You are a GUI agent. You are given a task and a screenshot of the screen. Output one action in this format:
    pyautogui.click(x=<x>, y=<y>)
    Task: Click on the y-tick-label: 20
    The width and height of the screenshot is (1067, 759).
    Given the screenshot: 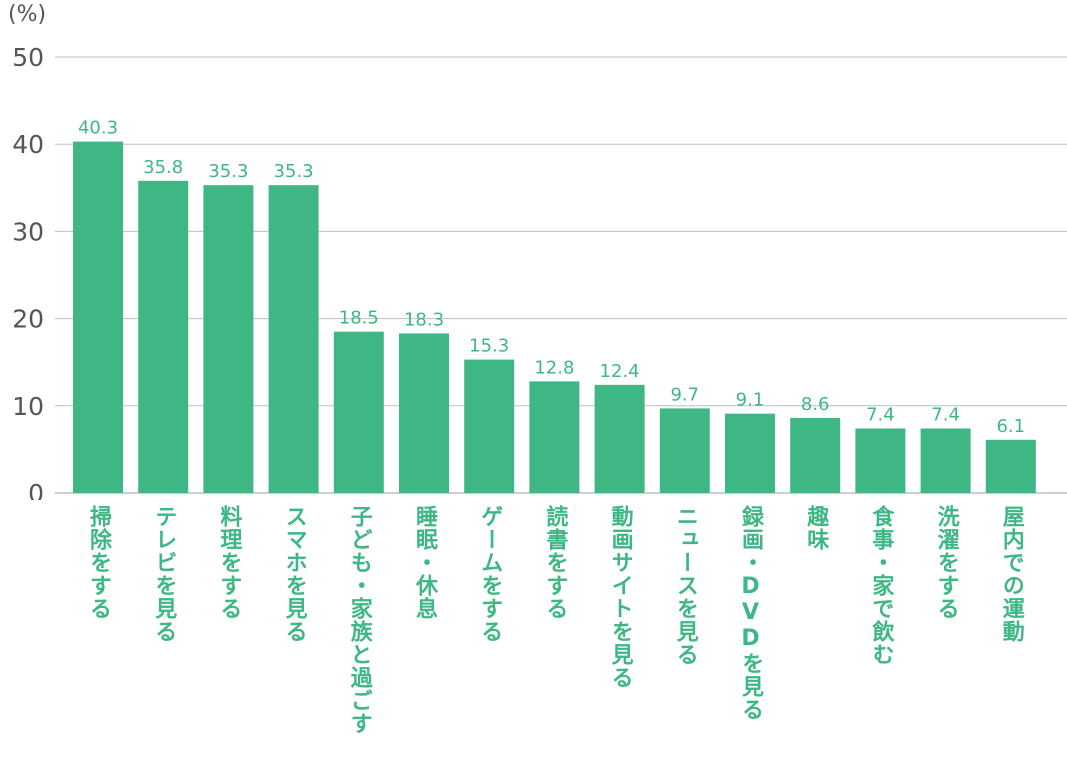 What is the action you would take?
    pyautogui.click(x=28, y=319)
    